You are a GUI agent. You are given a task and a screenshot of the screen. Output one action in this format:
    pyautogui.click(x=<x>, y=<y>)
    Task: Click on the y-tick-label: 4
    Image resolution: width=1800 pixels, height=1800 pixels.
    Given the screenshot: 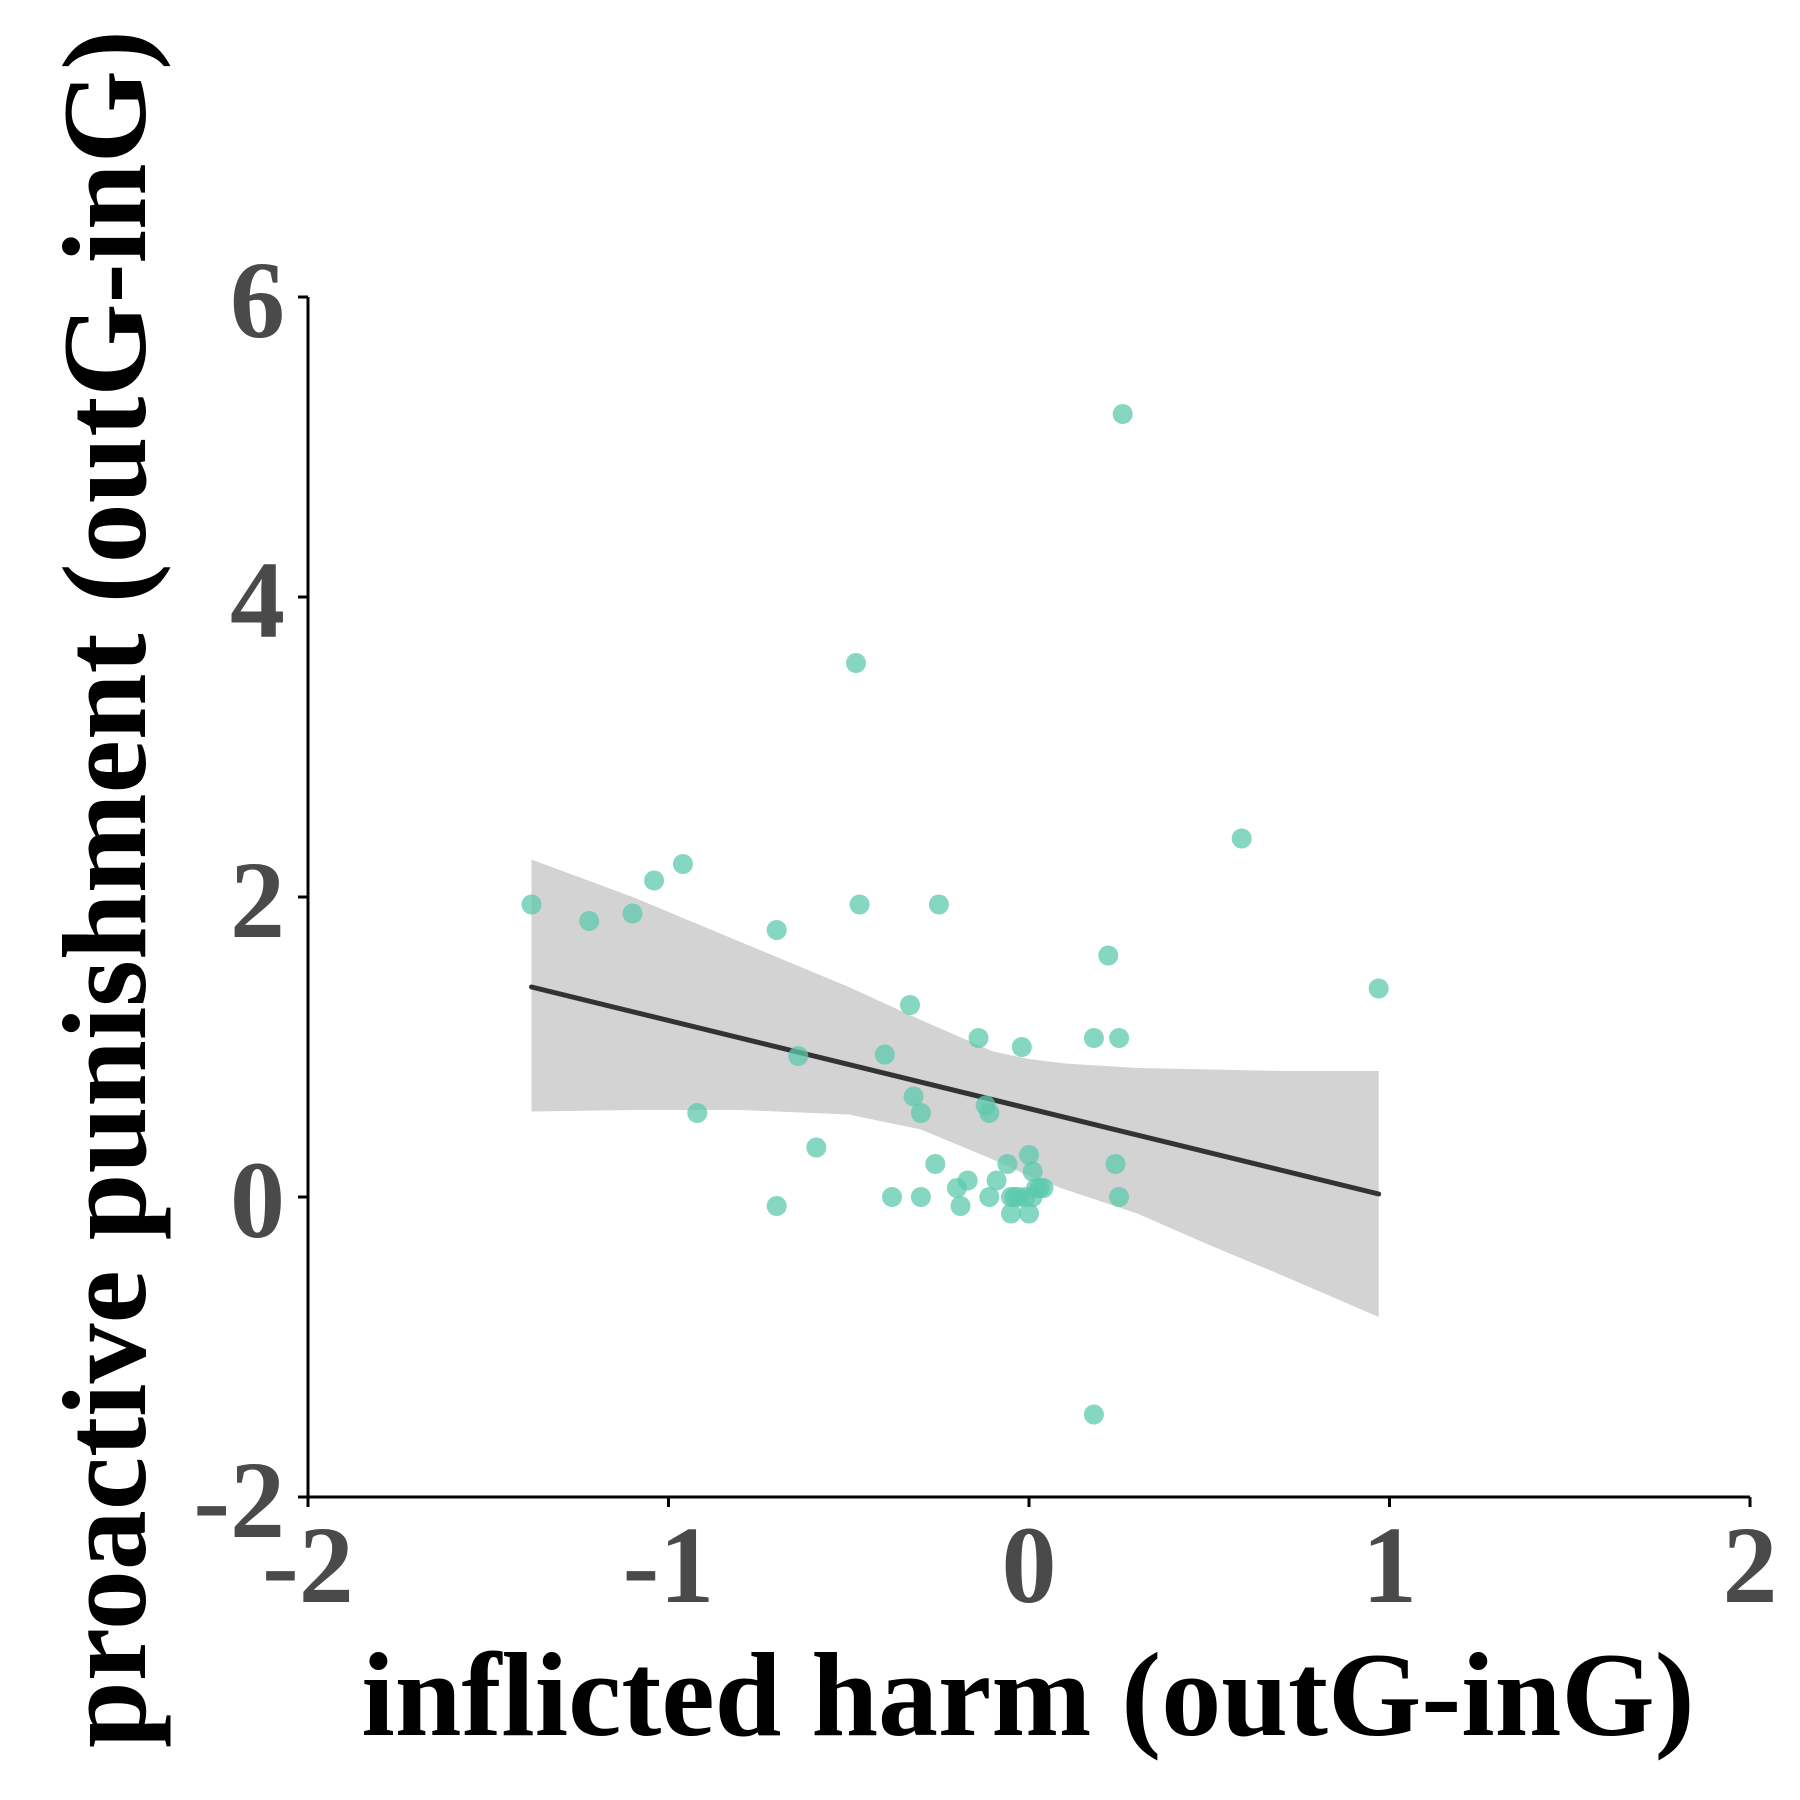 What is the action you would take?
    pyautogui.click(x=257, y=600)
    